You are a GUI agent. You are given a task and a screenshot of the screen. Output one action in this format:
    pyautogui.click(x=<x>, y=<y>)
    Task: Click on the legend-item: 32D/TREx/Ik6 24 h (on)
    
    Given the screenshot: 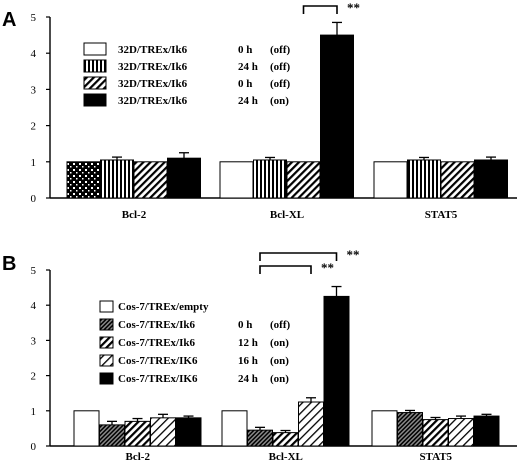 What is the action you would take?
    pyautogui.click(x=186, y=100)
    